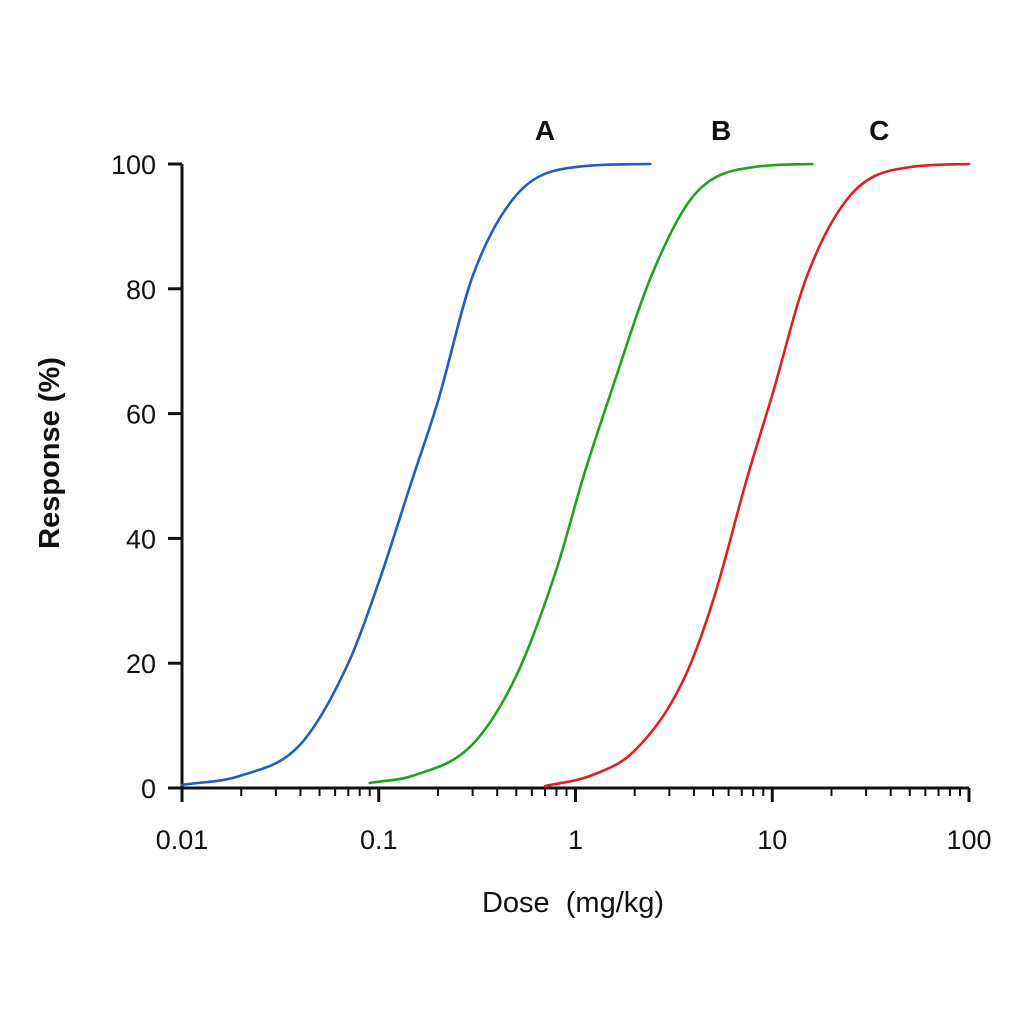  I want to click on series-a-label: A, so click(545, 130).